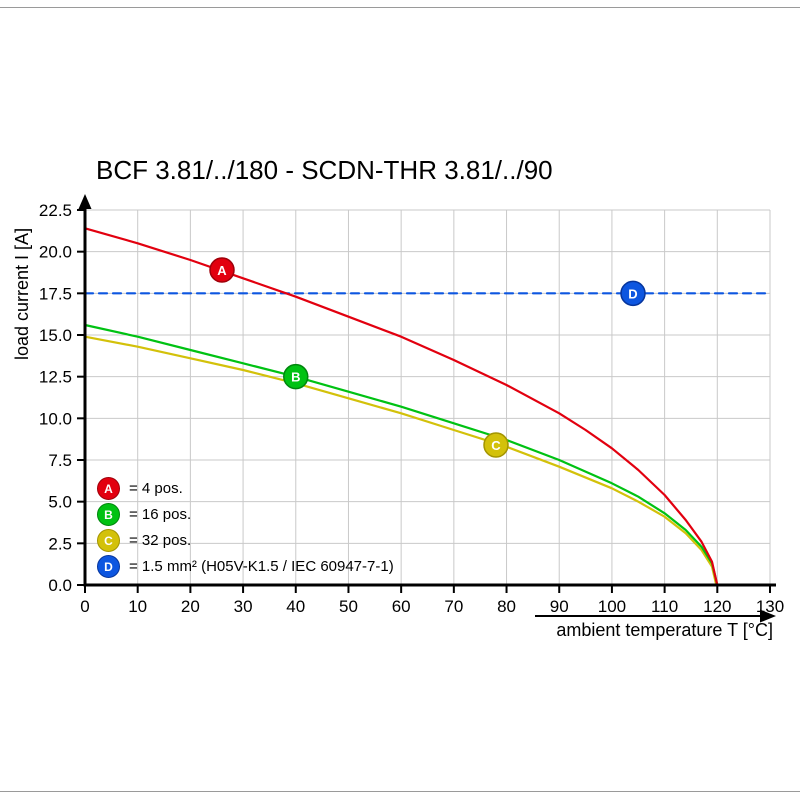  What do you see at coordinates (400, 791) in the screenshot?
I see `bottom-frame-line` at bounding box center [400, 791].